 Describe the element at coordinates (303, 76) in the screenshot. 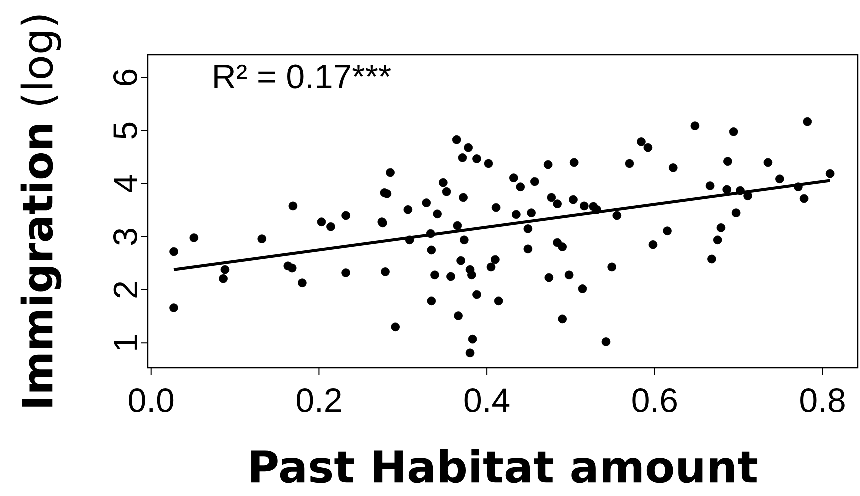

I see `annotation: R² = 0.17***` at that location.